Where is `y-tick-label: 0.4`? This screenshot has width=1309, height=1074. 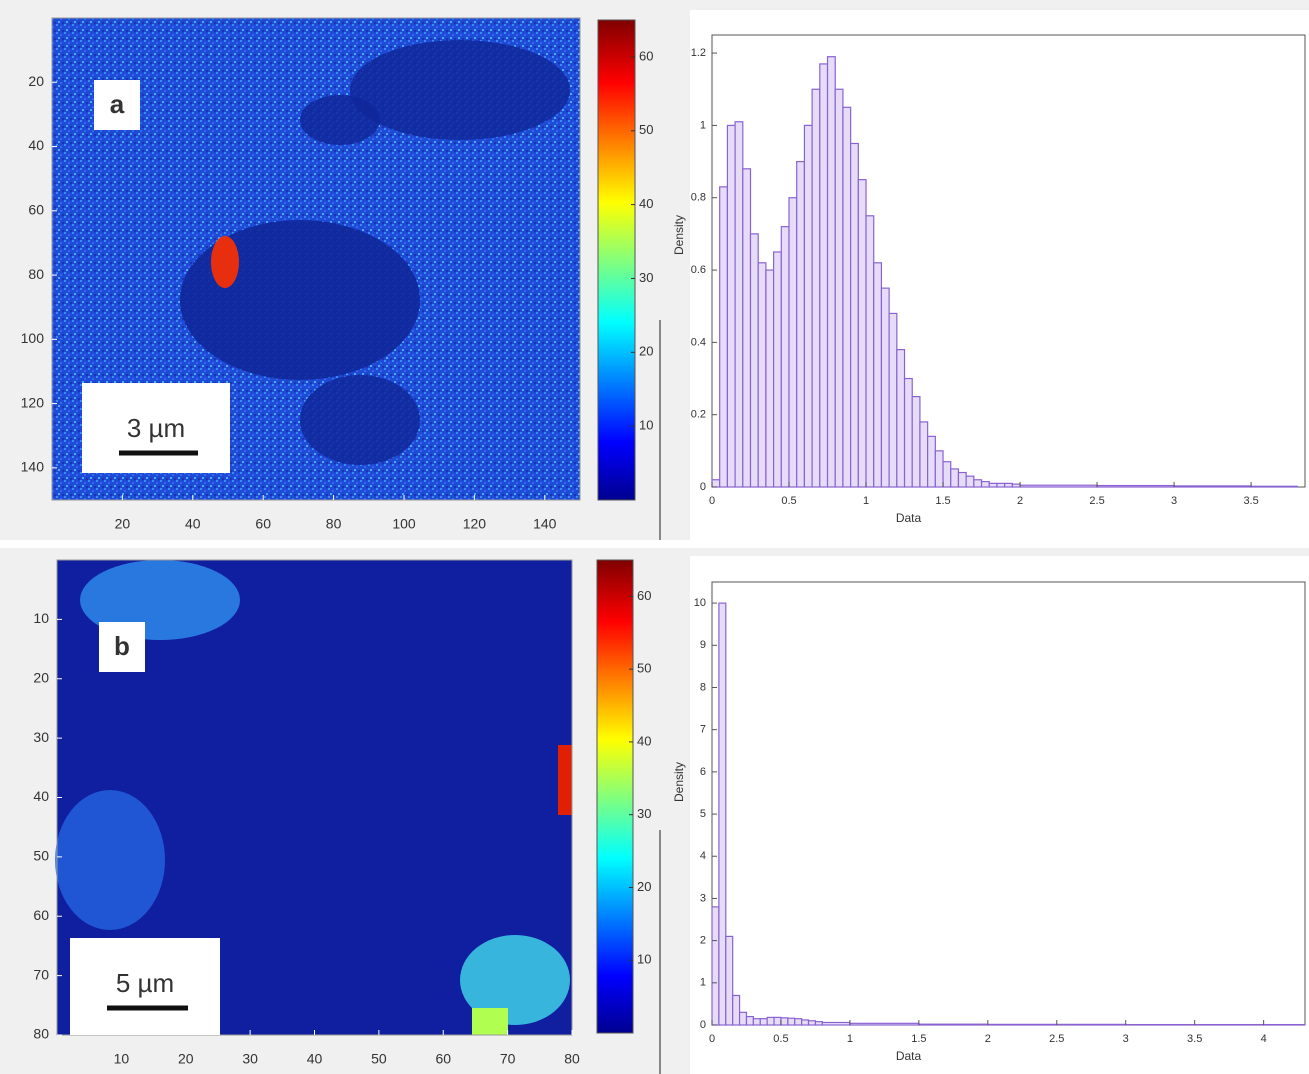 y-tick-label: 0.4 is located at coordinates (698, 342).